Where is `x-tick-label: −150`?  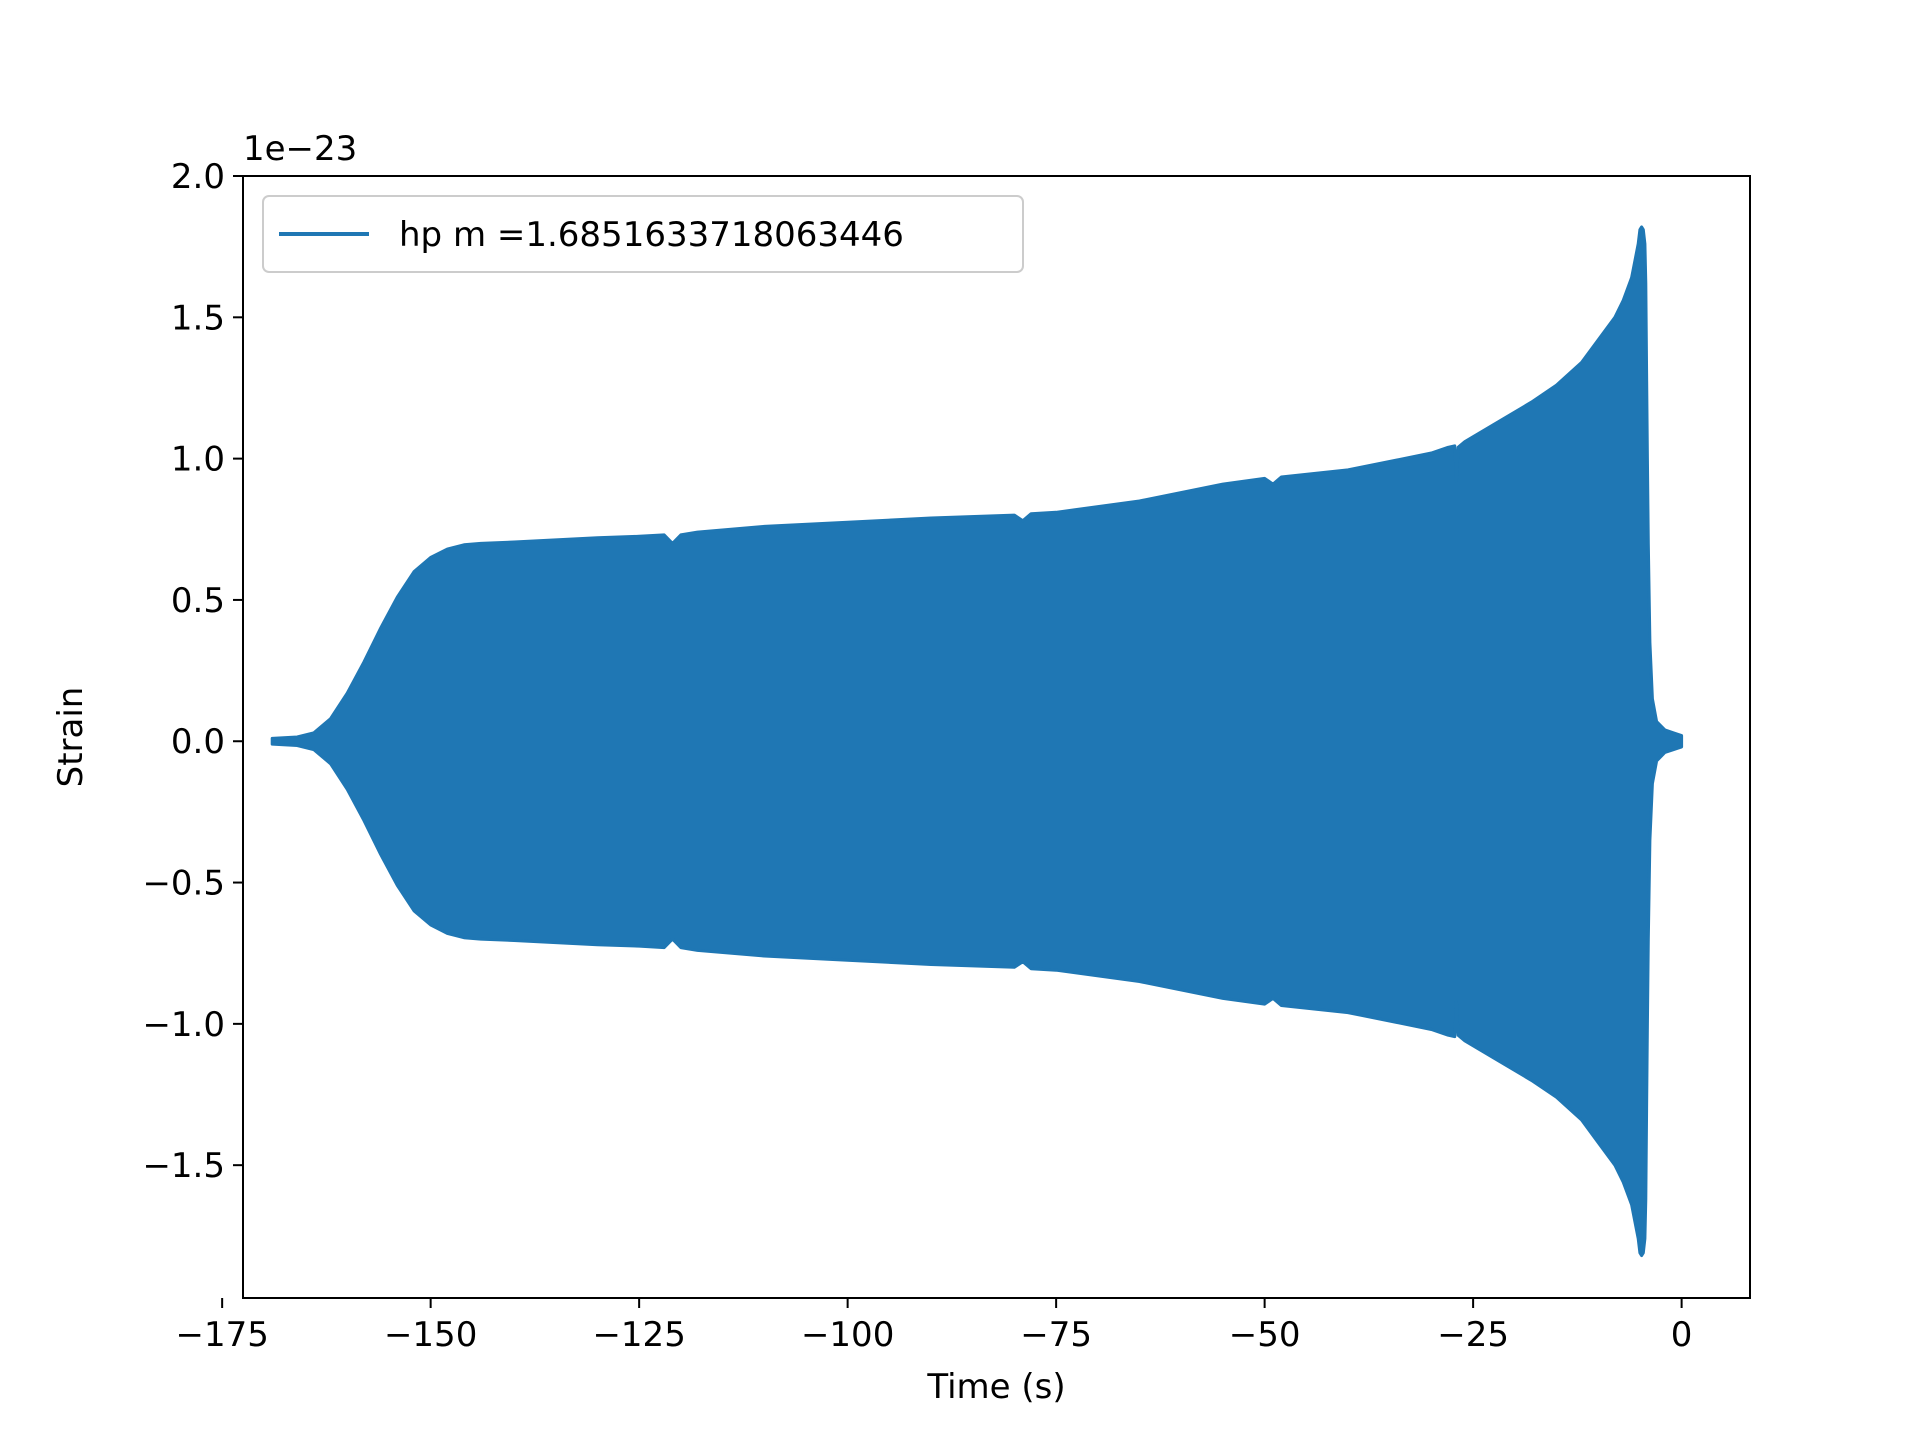 x-tick-label: −150 is located at coordinates (430, 1335).